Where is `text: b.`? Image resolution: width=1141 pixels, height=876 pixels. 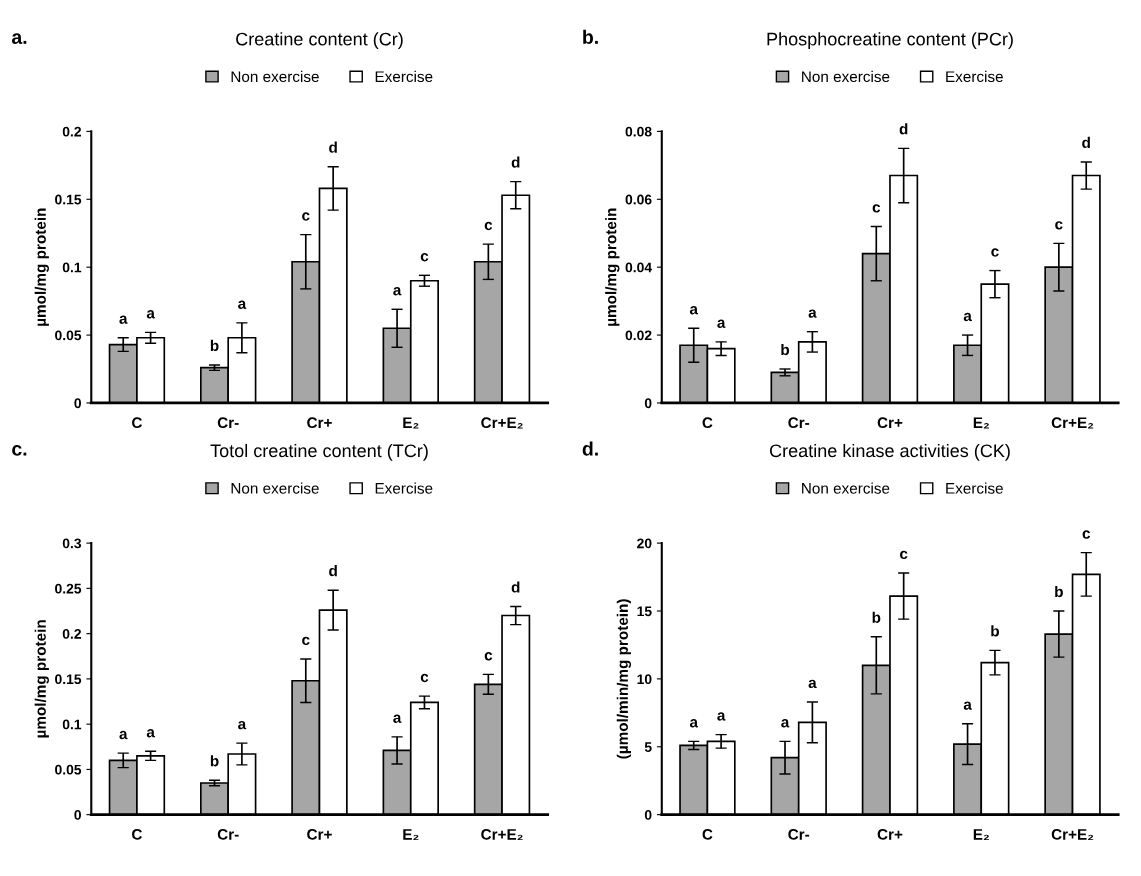 text: b. is located at coordinates (590, 36).